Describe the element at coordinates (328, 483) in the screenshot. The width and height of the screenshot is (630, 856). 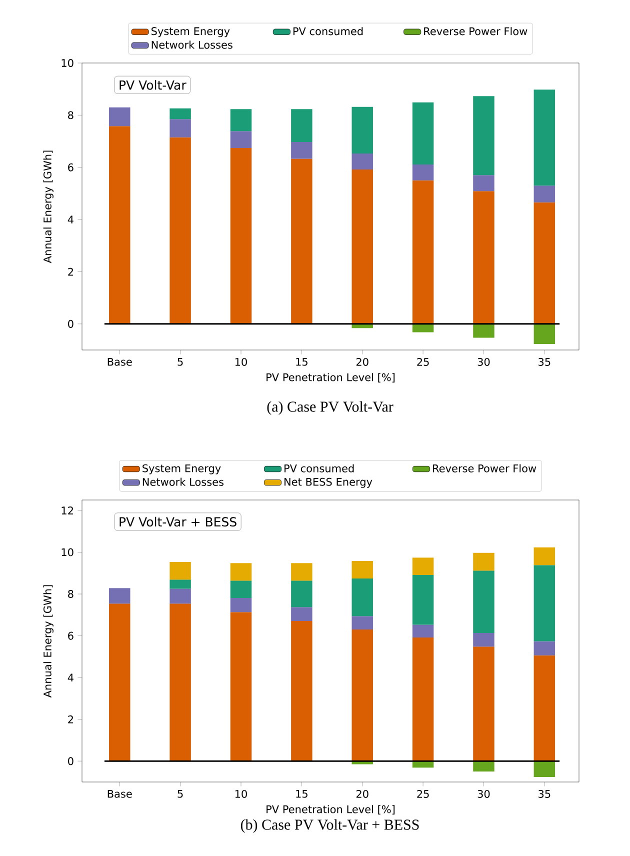
I see `legend-label: Net BESS Energy` at that location.